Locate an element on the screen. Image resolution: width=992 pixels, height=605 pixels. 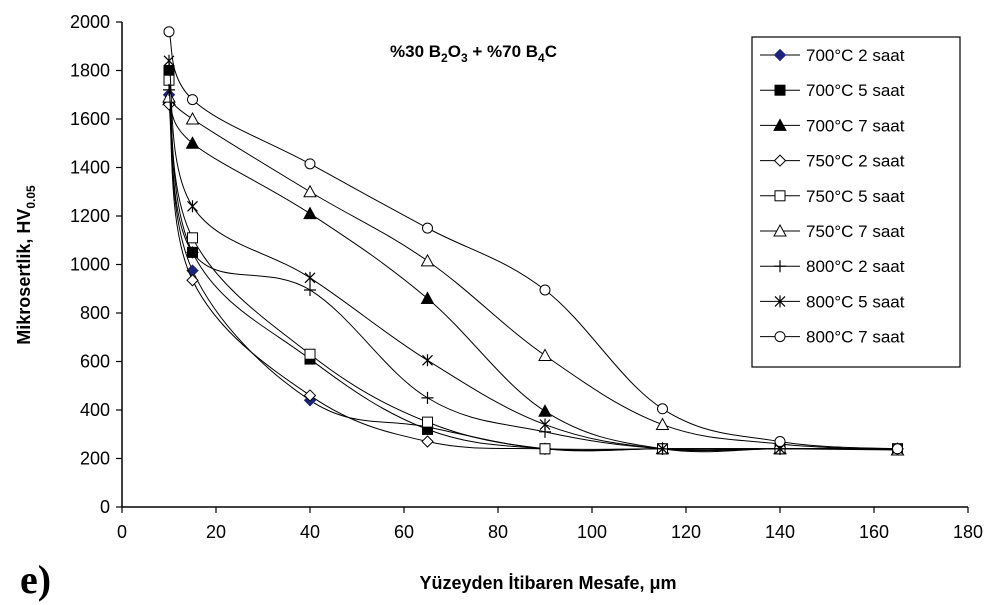
y-tick-label: 1400 is located at coordinates (90, 168).